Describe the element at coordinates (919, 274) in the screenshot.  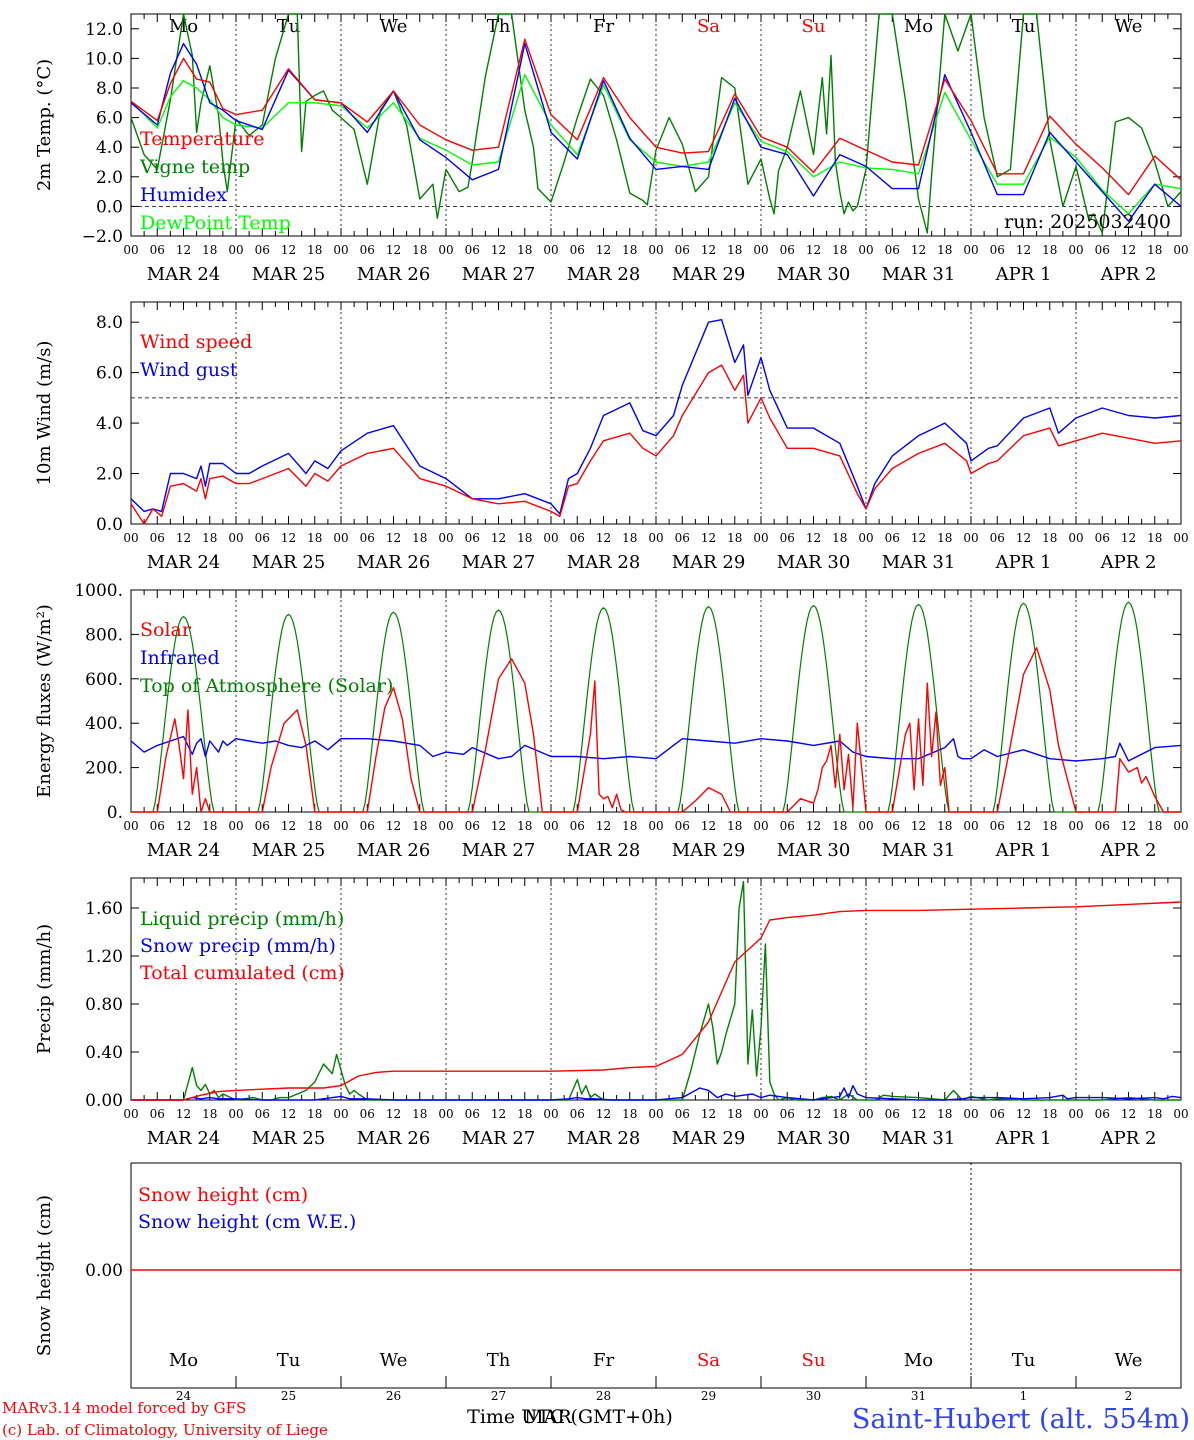
I see `date-label: MAR 31` at that location.